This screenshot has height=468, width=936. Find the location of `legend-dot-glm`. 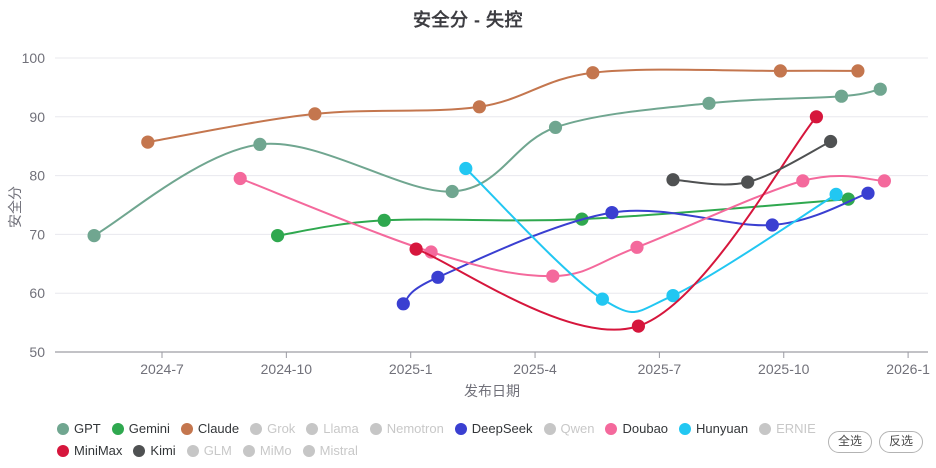

legend-dot-glm is located at coordinates (192, 450).